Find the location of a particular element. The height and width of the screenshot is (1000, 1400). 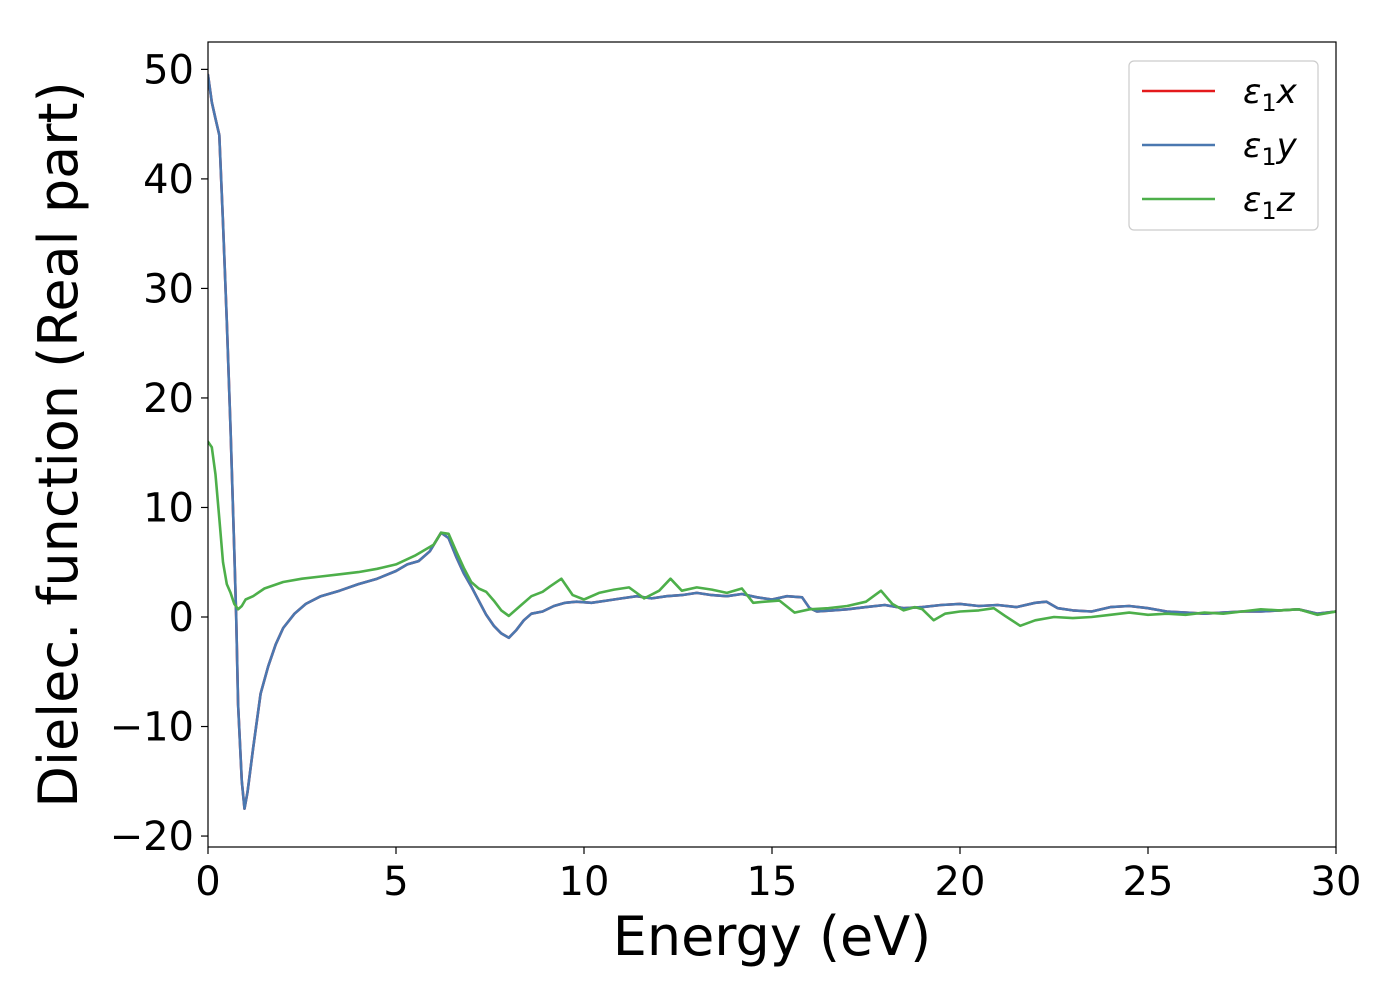

x-axis-ticks: 0 5 10 15 20 25 30 is located at coordinates (778, 876).